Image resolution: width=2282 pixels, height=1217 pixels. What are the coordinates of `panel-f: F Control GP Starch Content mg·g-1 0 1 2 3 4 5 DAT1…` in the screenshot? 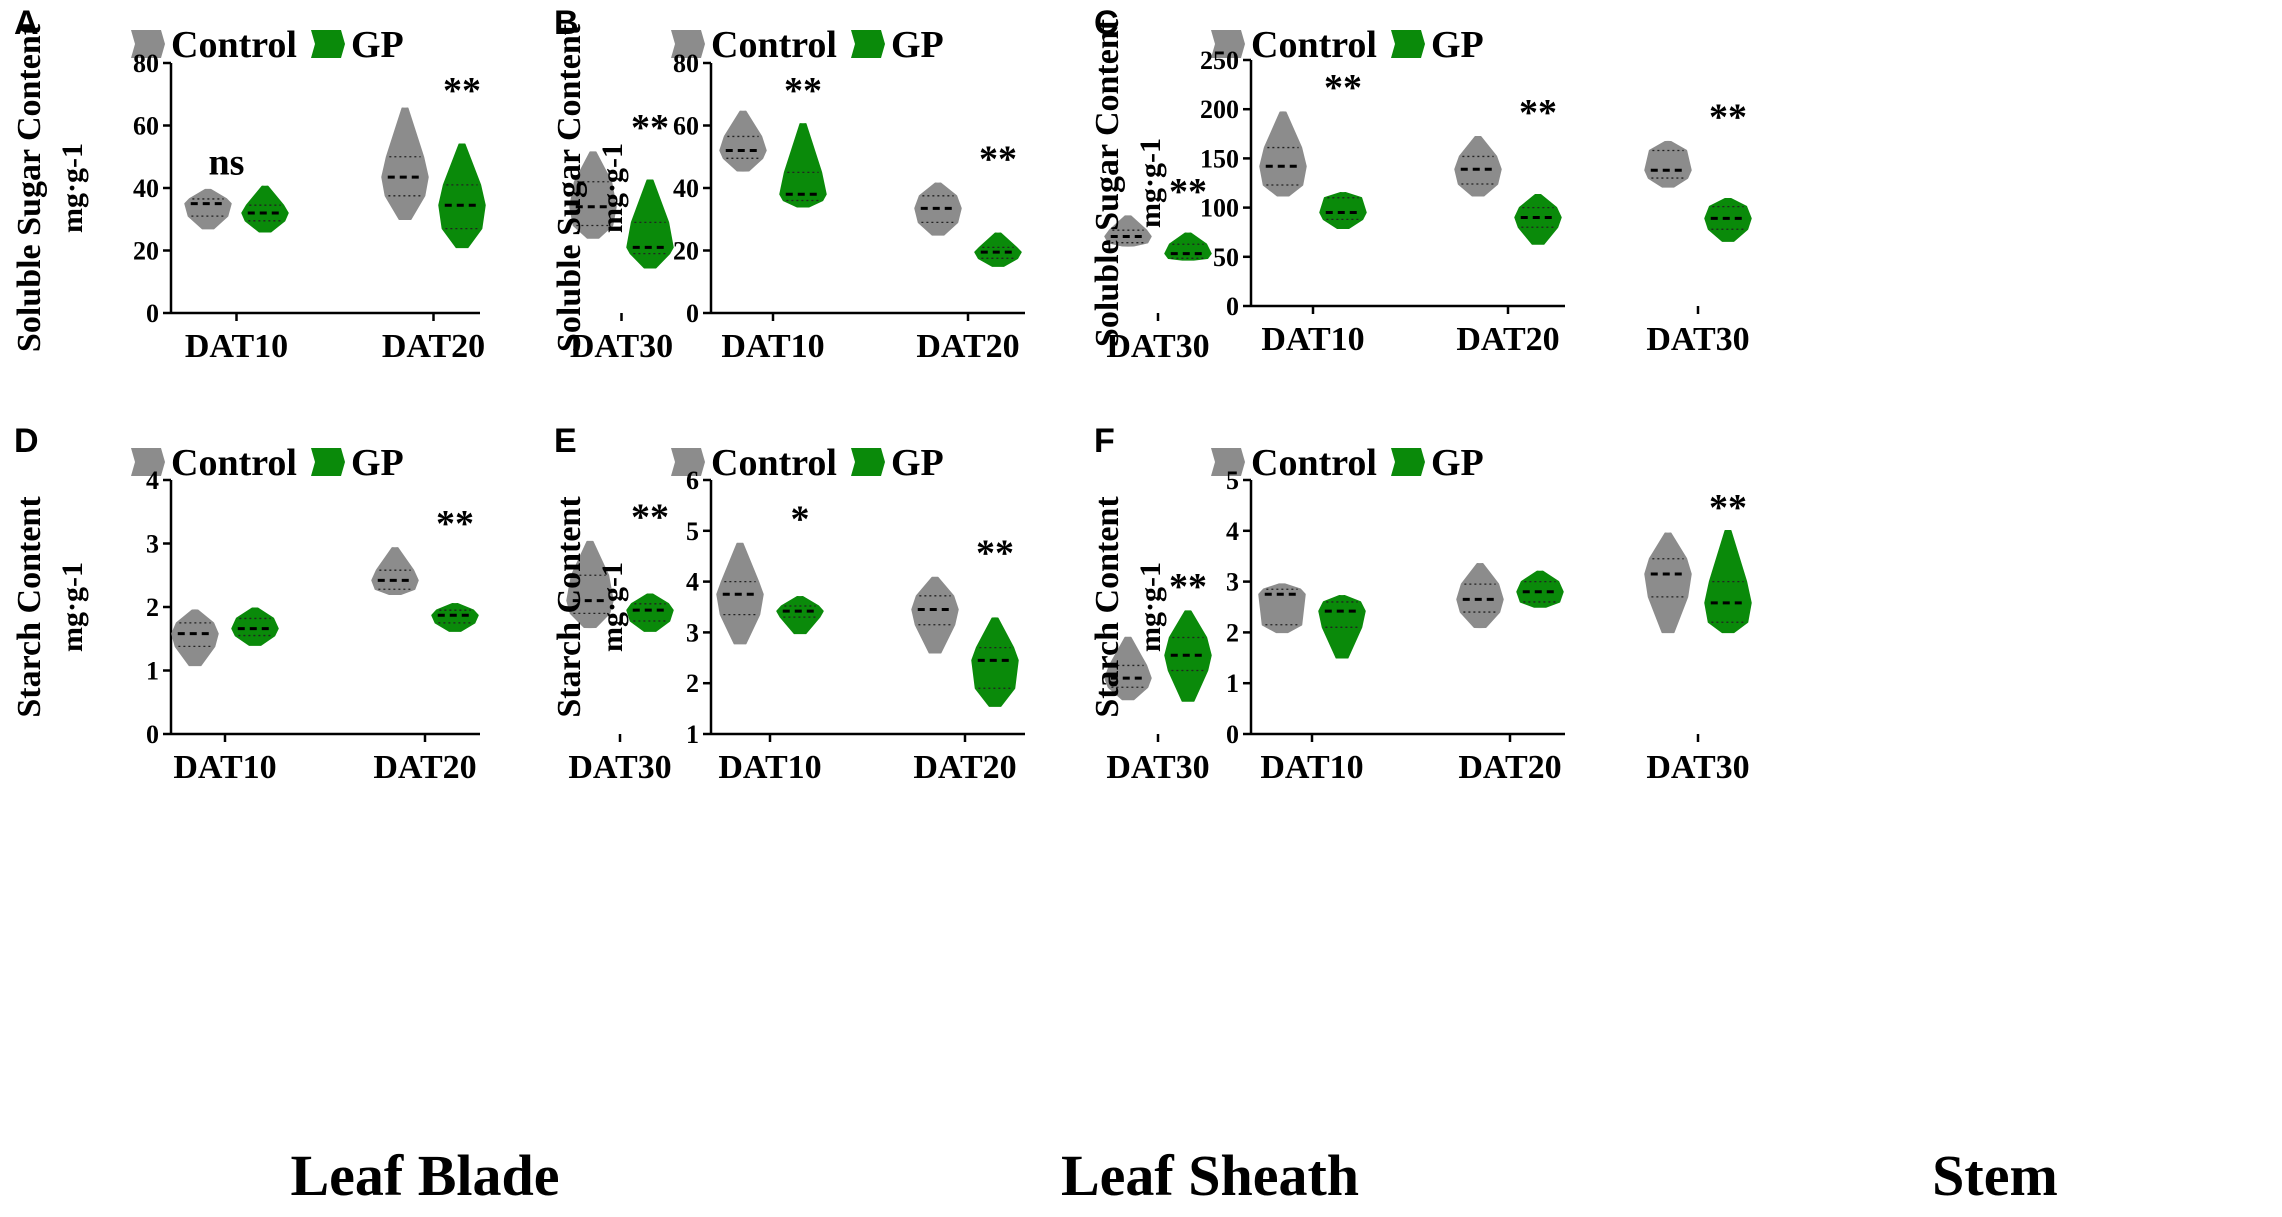 It's located at (1420, 604).